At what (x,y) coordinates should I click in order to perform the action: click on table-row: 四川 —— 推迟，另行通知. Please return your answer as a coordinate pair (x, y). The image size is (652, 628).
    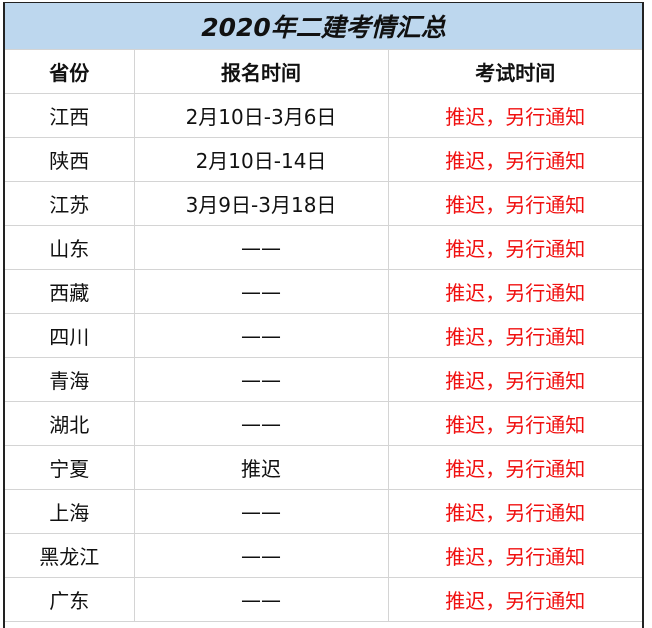
    Looking at the image, I should click on (323, 335).